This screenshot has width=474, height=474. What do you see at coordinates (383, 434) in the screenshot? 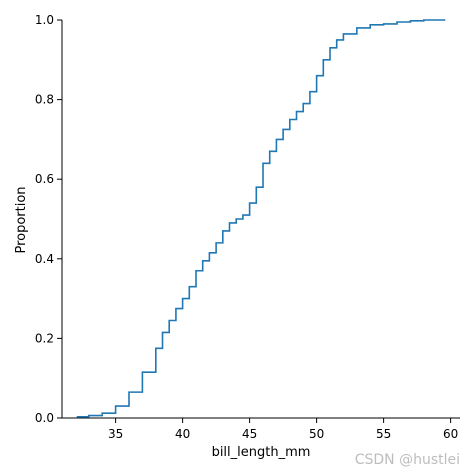
I see `x-tick-label: 55` at bounding box center [383, 434].